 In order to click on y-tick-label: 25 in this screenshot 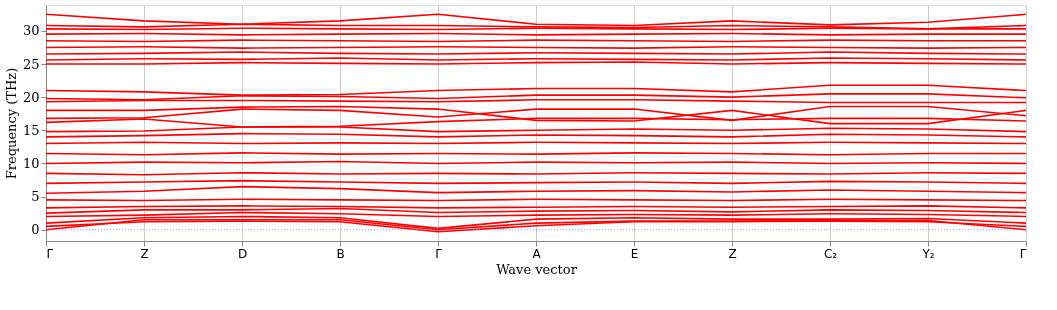, I will do `click(31, 64)`.